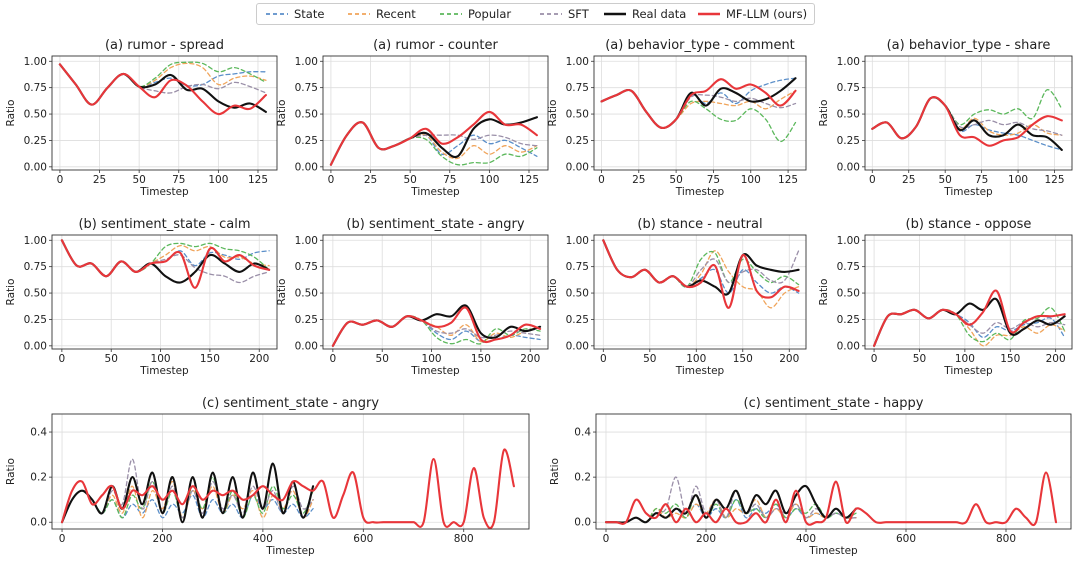 The height and width of the screenshot is (564, 1080). What do you see at coordinates (564, 14) in the screenshot?
I see `legend-item-sft: SFT` at bounding box center [564, 14].